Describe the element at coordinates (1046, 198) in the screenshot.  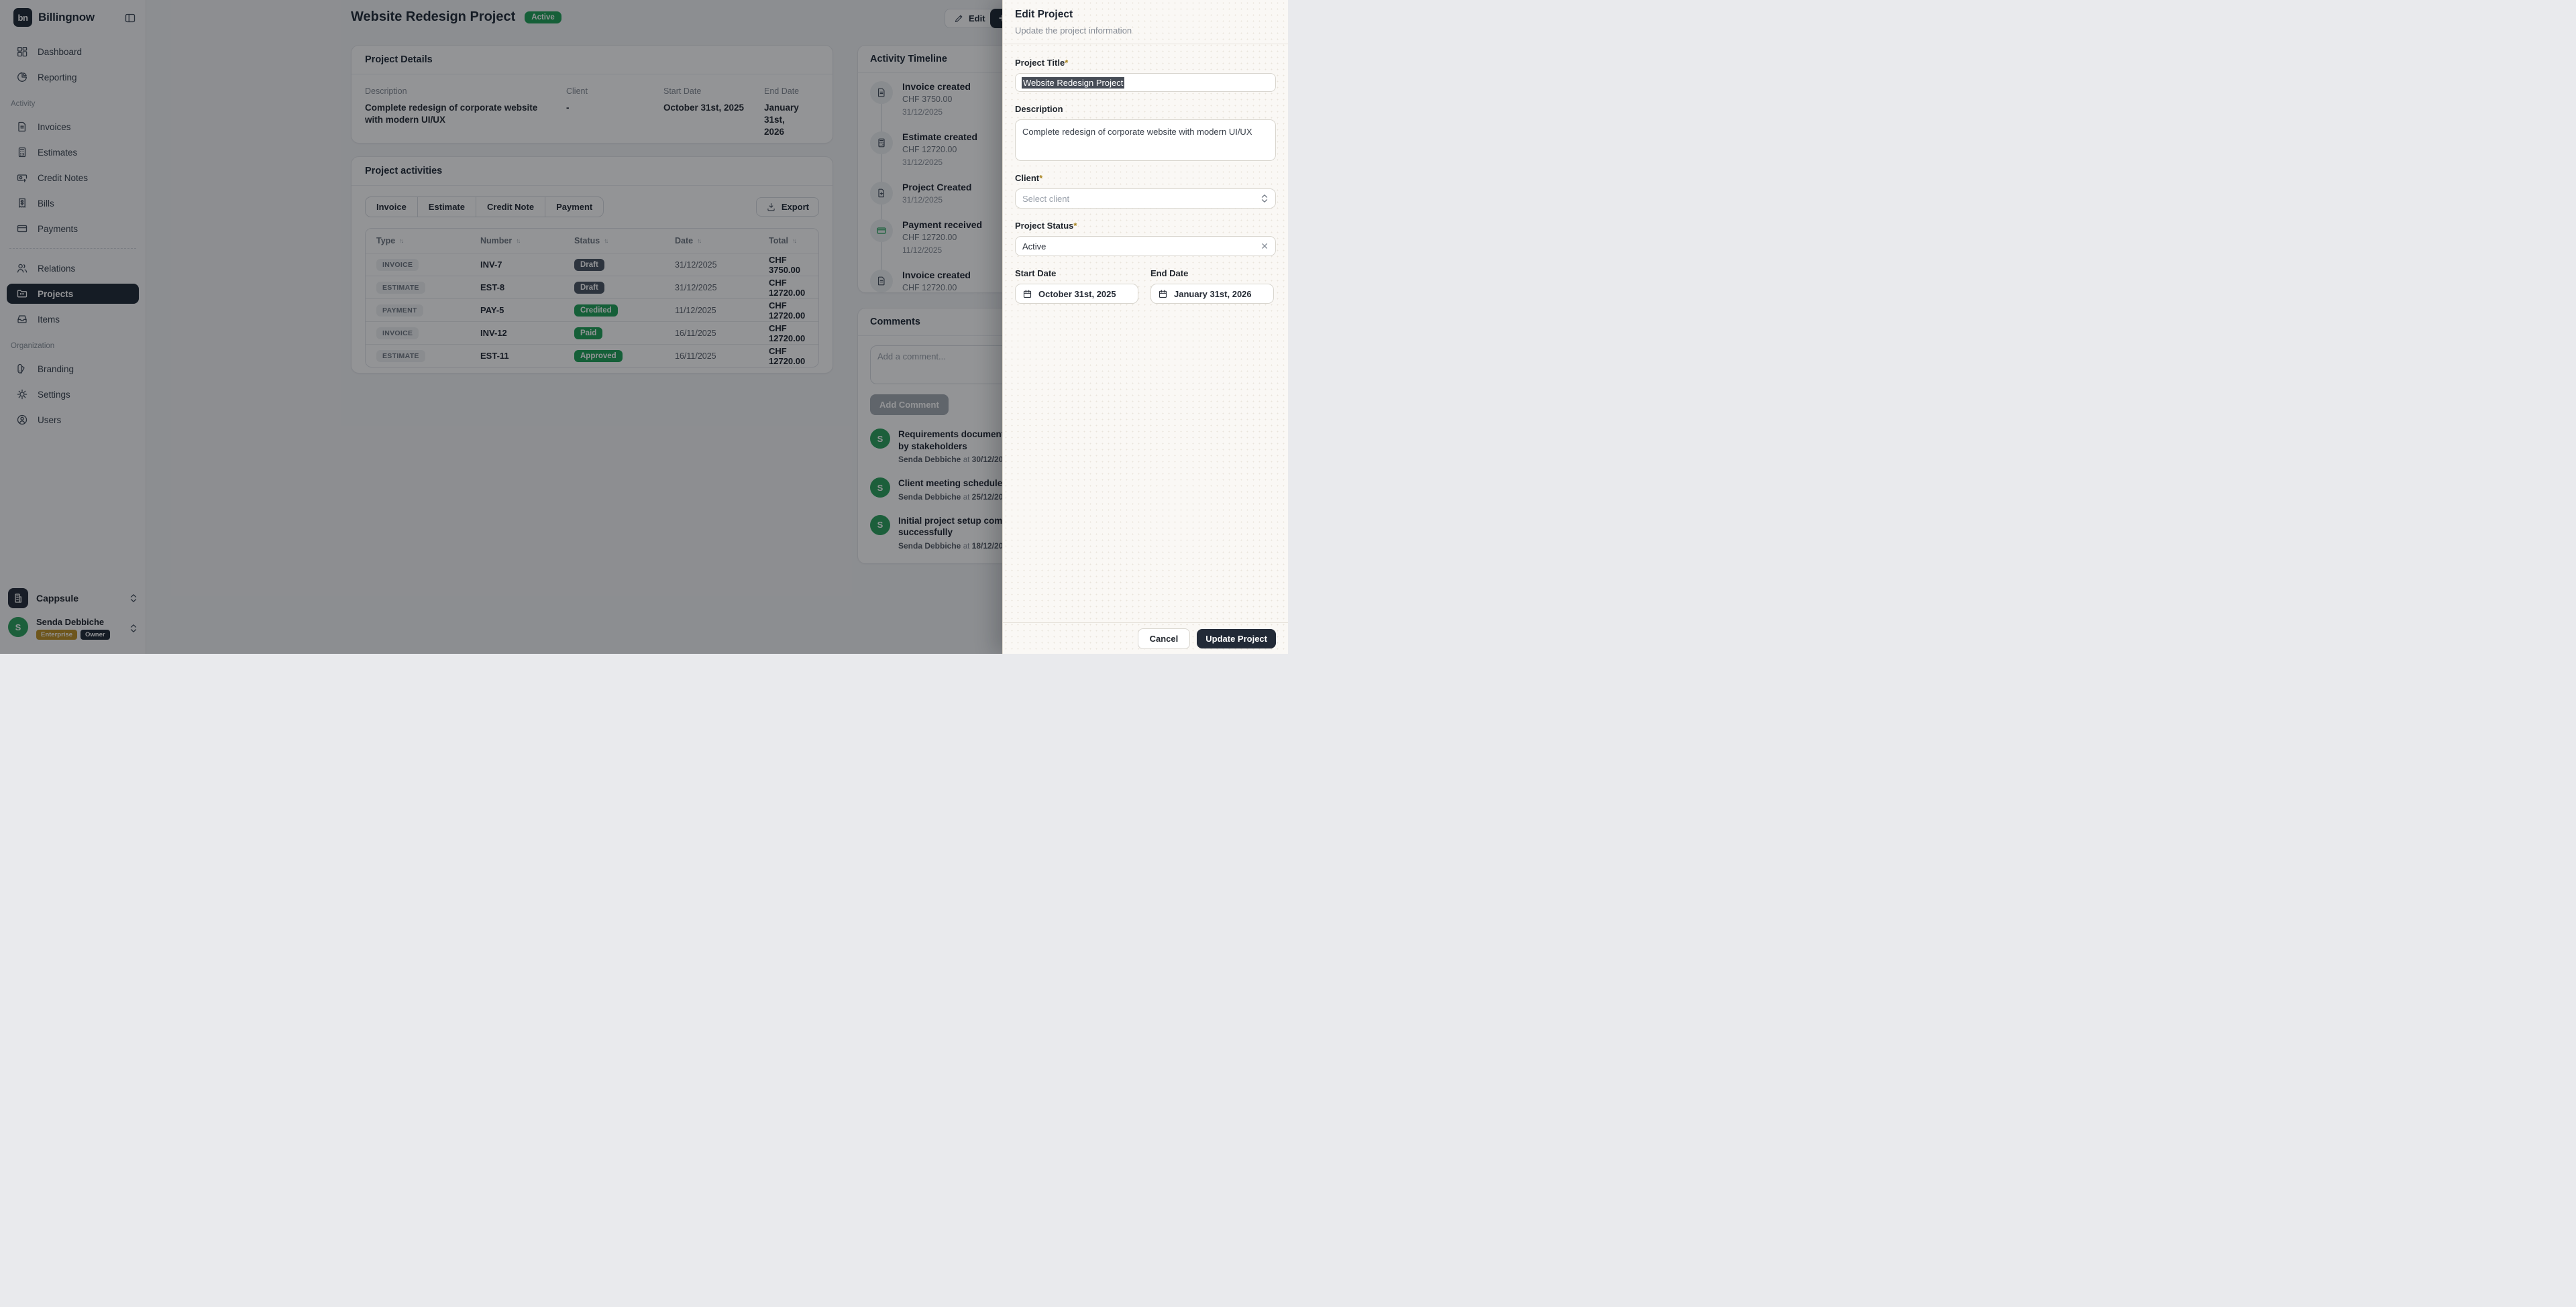
I see `client-placeholder: Select client` at that location.